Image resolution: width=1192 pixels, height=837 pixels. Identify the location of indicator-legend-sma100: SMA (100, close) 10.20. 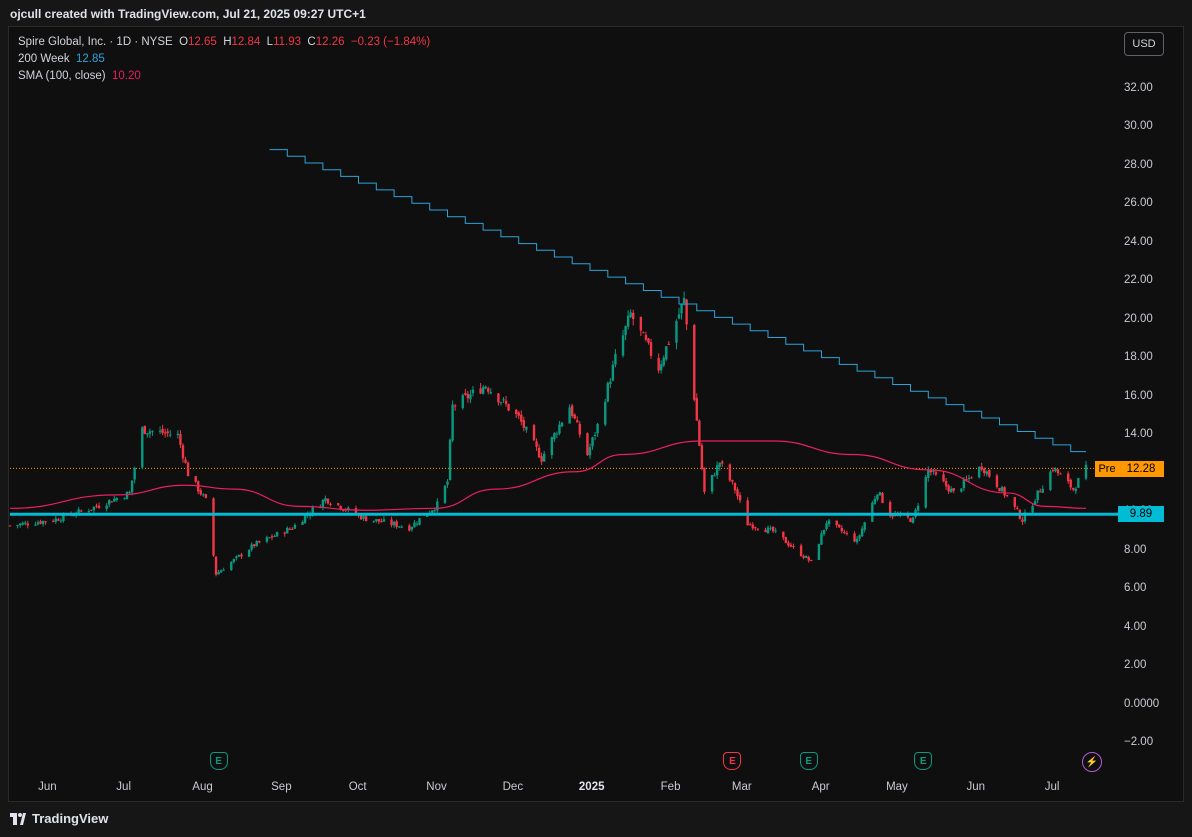
(79, 76).